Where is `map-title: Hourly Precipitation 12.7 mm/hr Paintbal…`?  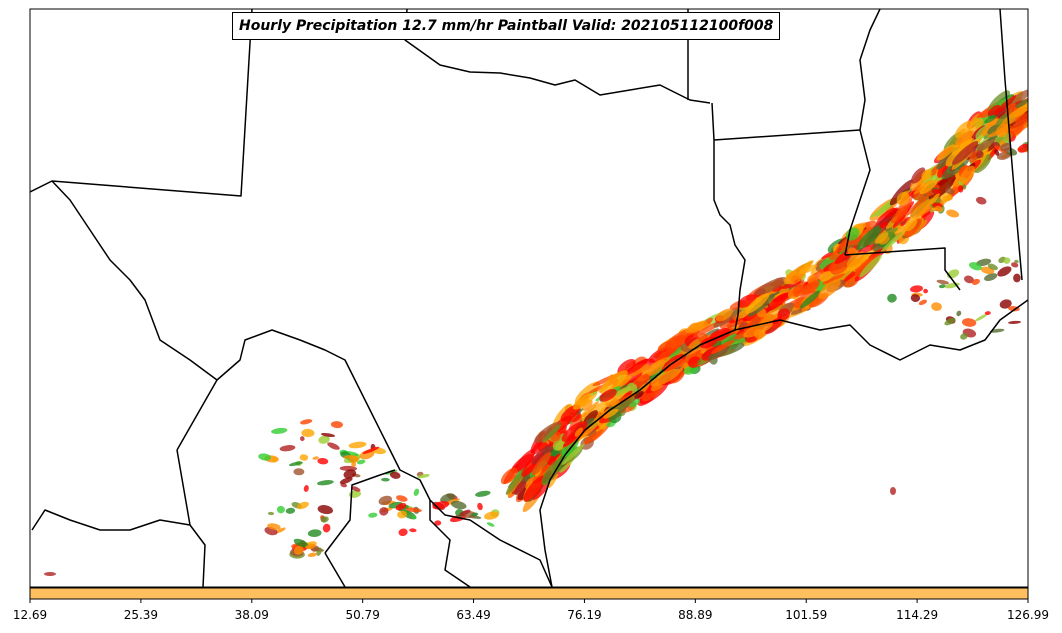 map-title: Hourly Precipitation 12.7 mm/hr Paintbal… is located at coordinates (506, 26).